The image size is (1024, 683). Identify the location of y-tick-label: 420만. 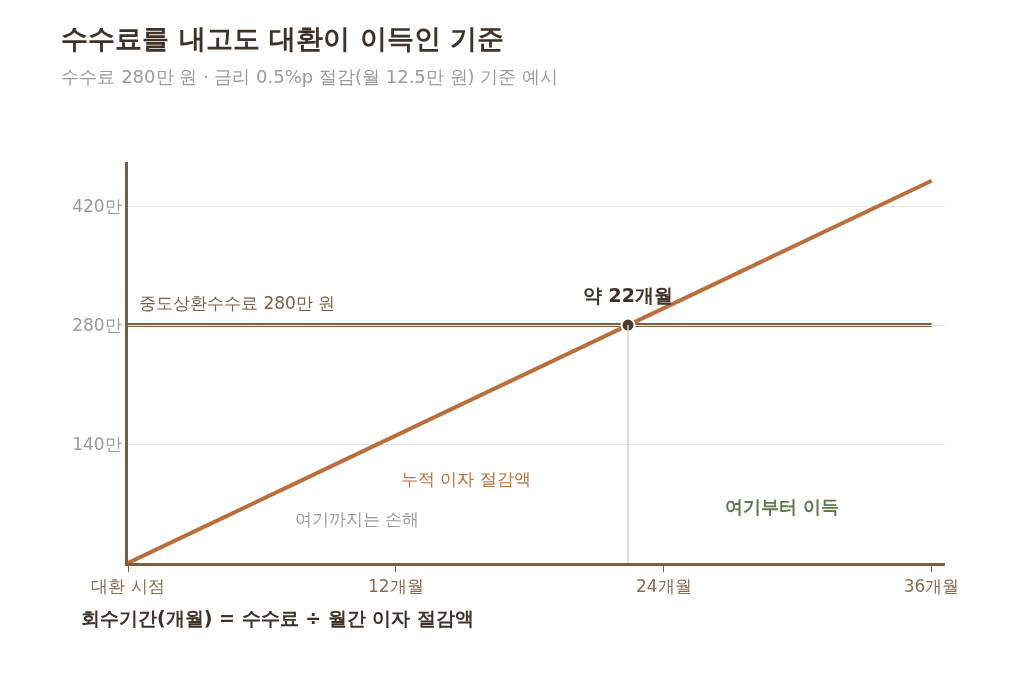
(97, 206).